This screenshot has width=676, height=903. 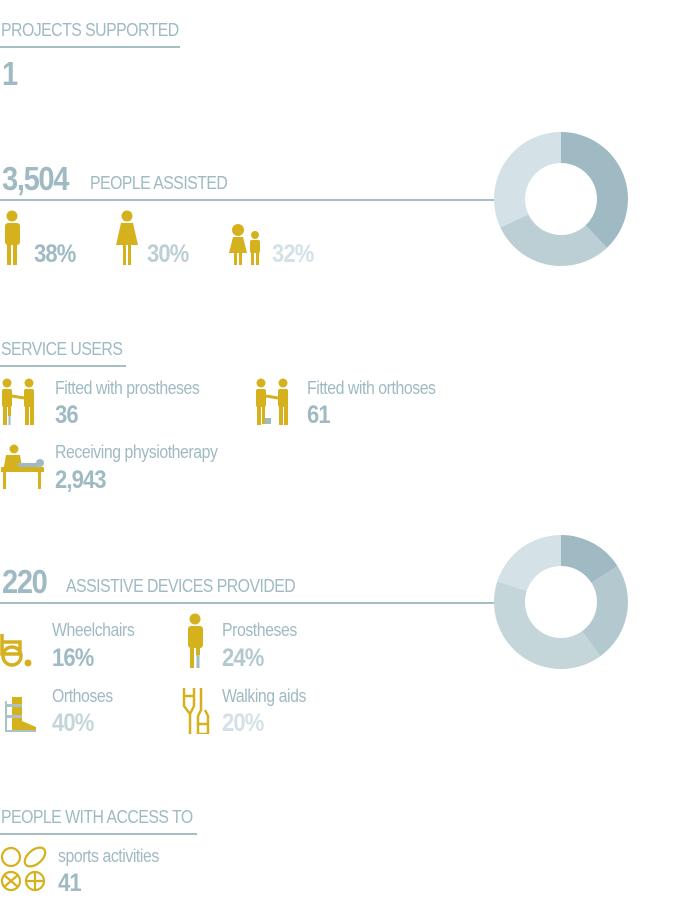 I want to click on people-label: PEOPLE ASSISTED, so click(x=159, y=183).